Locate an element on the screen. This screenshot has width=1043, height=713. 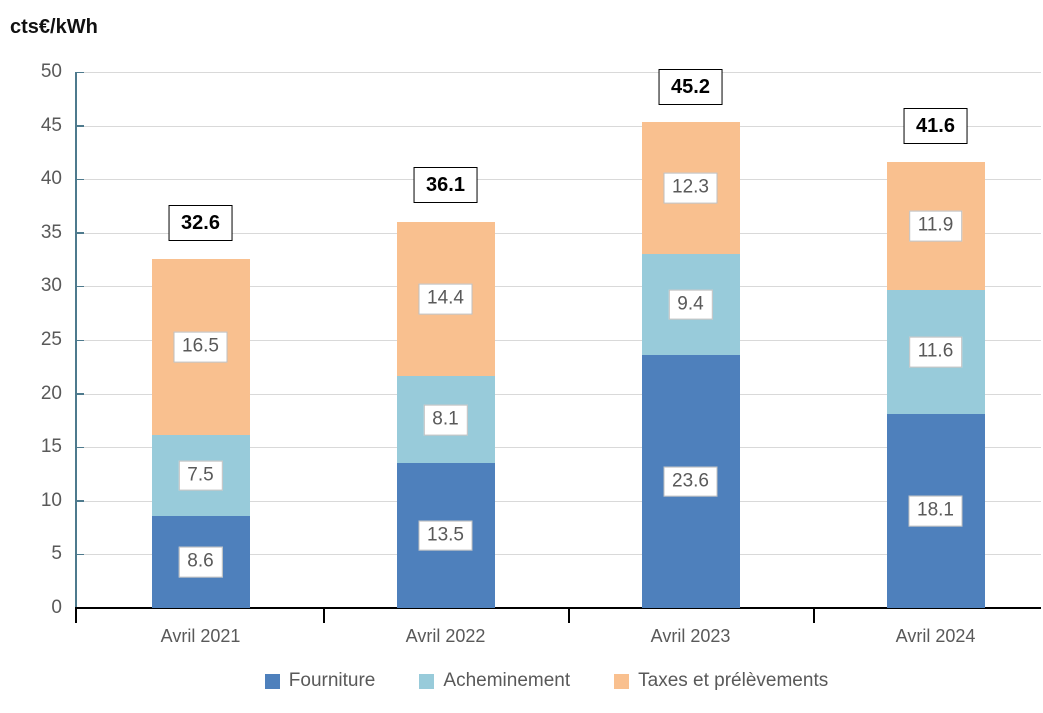
y-tick-label: 50 is located at coordinates (51, 71).